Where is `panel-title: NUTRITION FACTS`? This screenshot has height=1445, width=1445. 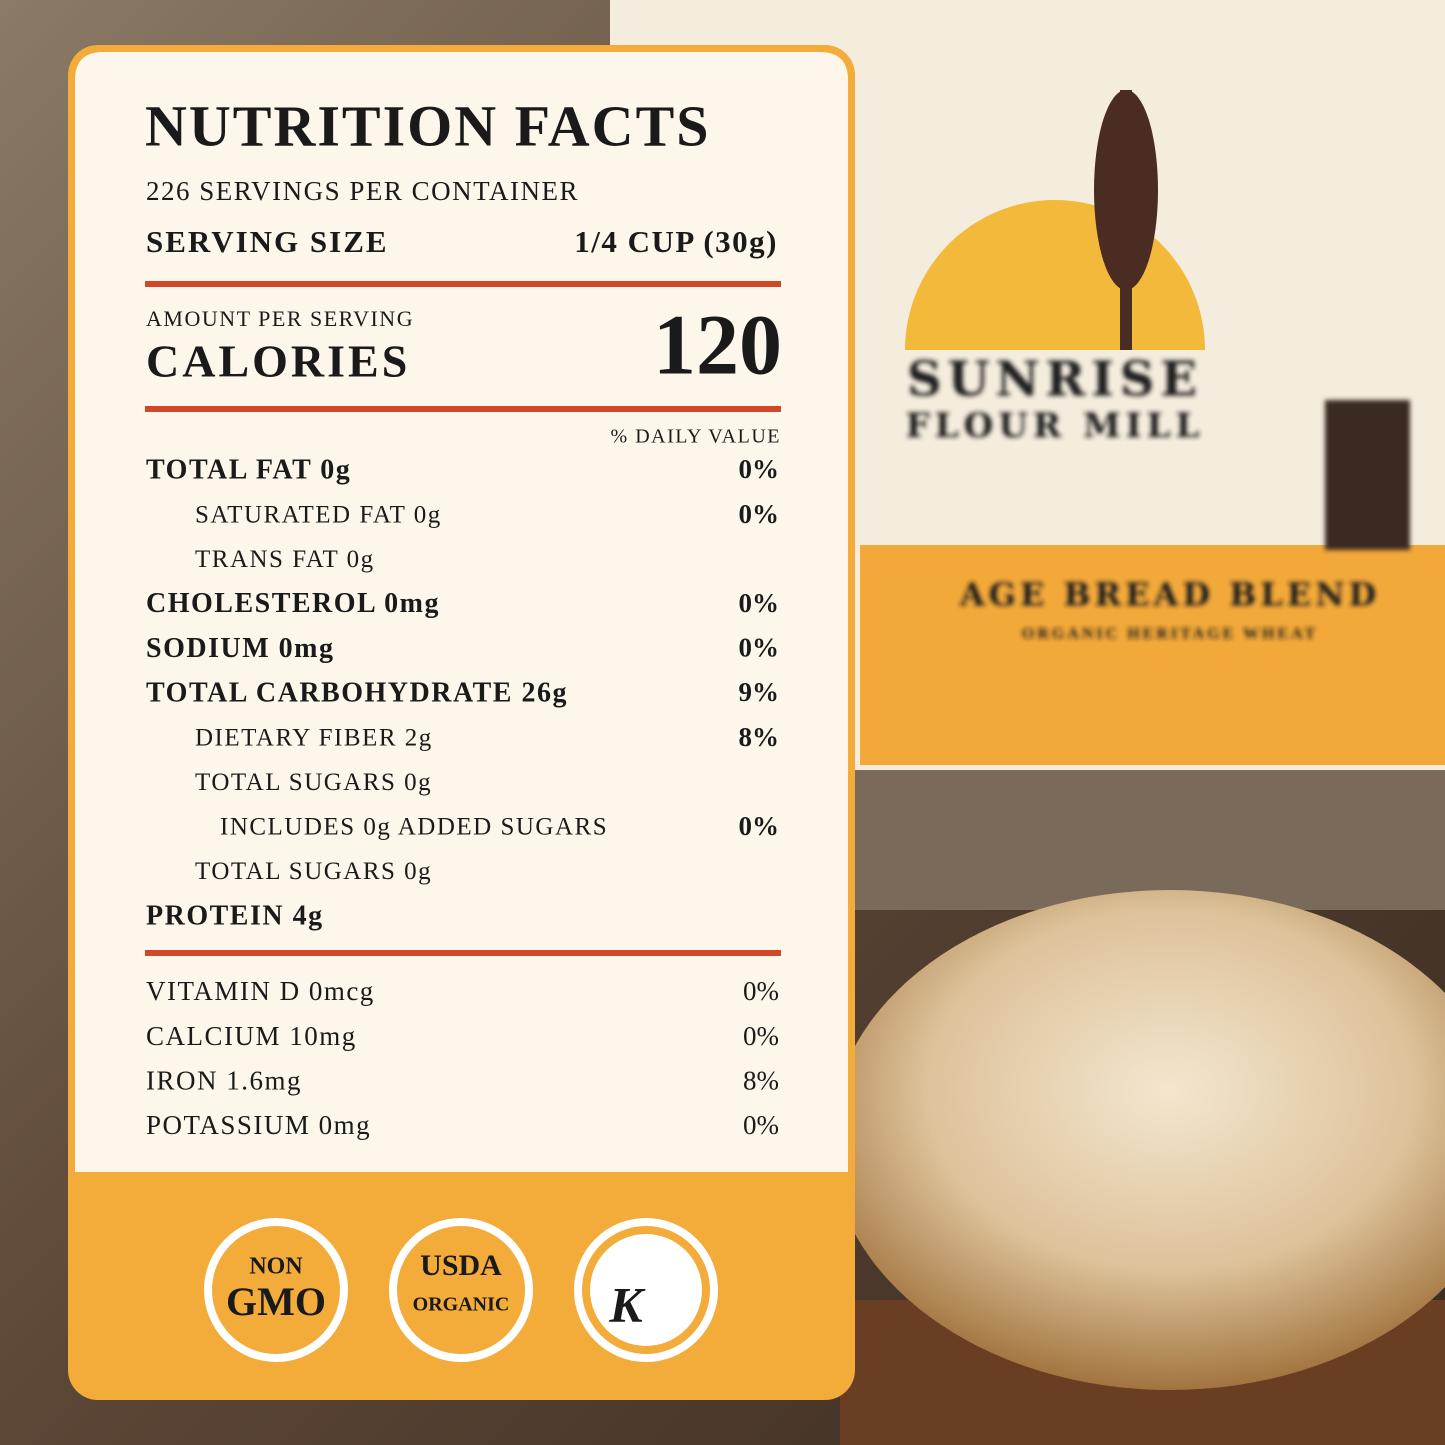 panel-title: NUTRITION FACTS is located at coordinates (428, 125).